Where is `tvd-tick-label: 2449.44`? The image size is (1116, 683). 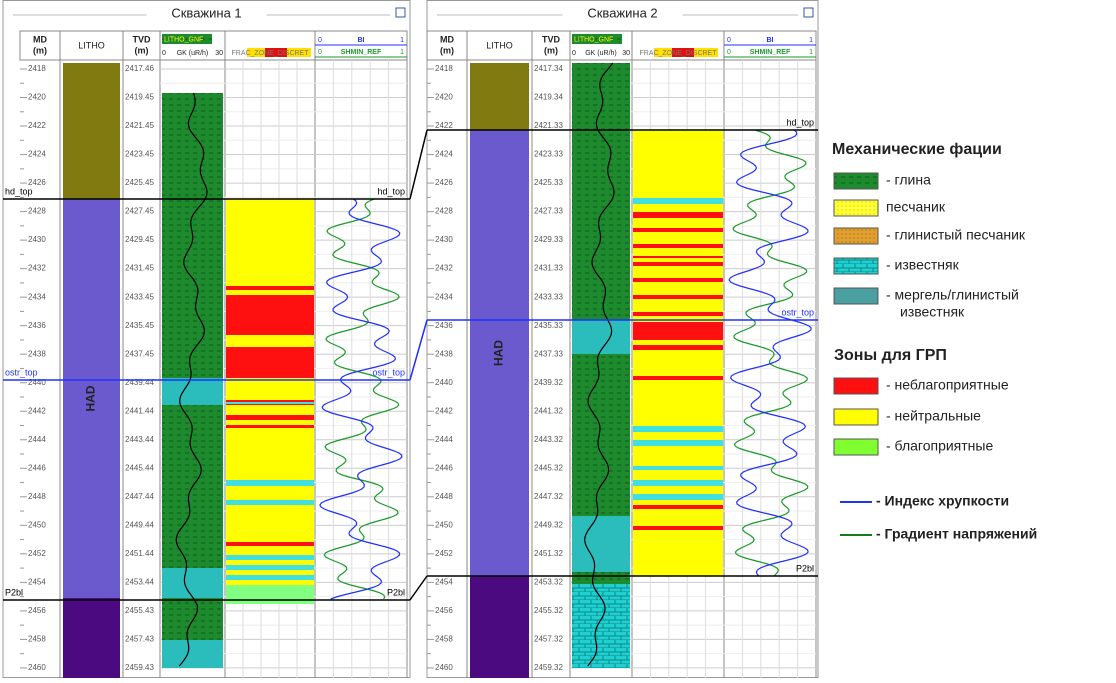 tvd-tick-label: 2449.44 is located at coordinates (139, 524).